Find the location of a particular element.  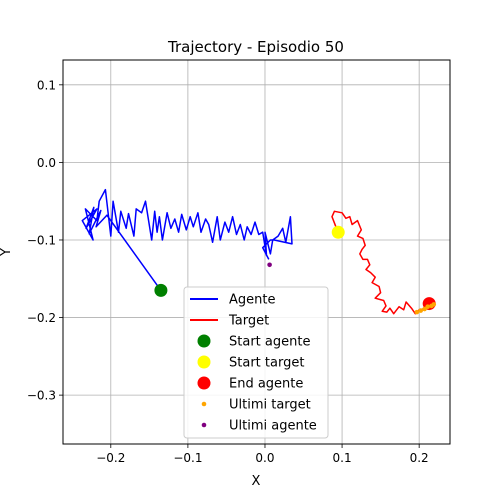

ultimi-agente-point is located at coordinates (269, 265).